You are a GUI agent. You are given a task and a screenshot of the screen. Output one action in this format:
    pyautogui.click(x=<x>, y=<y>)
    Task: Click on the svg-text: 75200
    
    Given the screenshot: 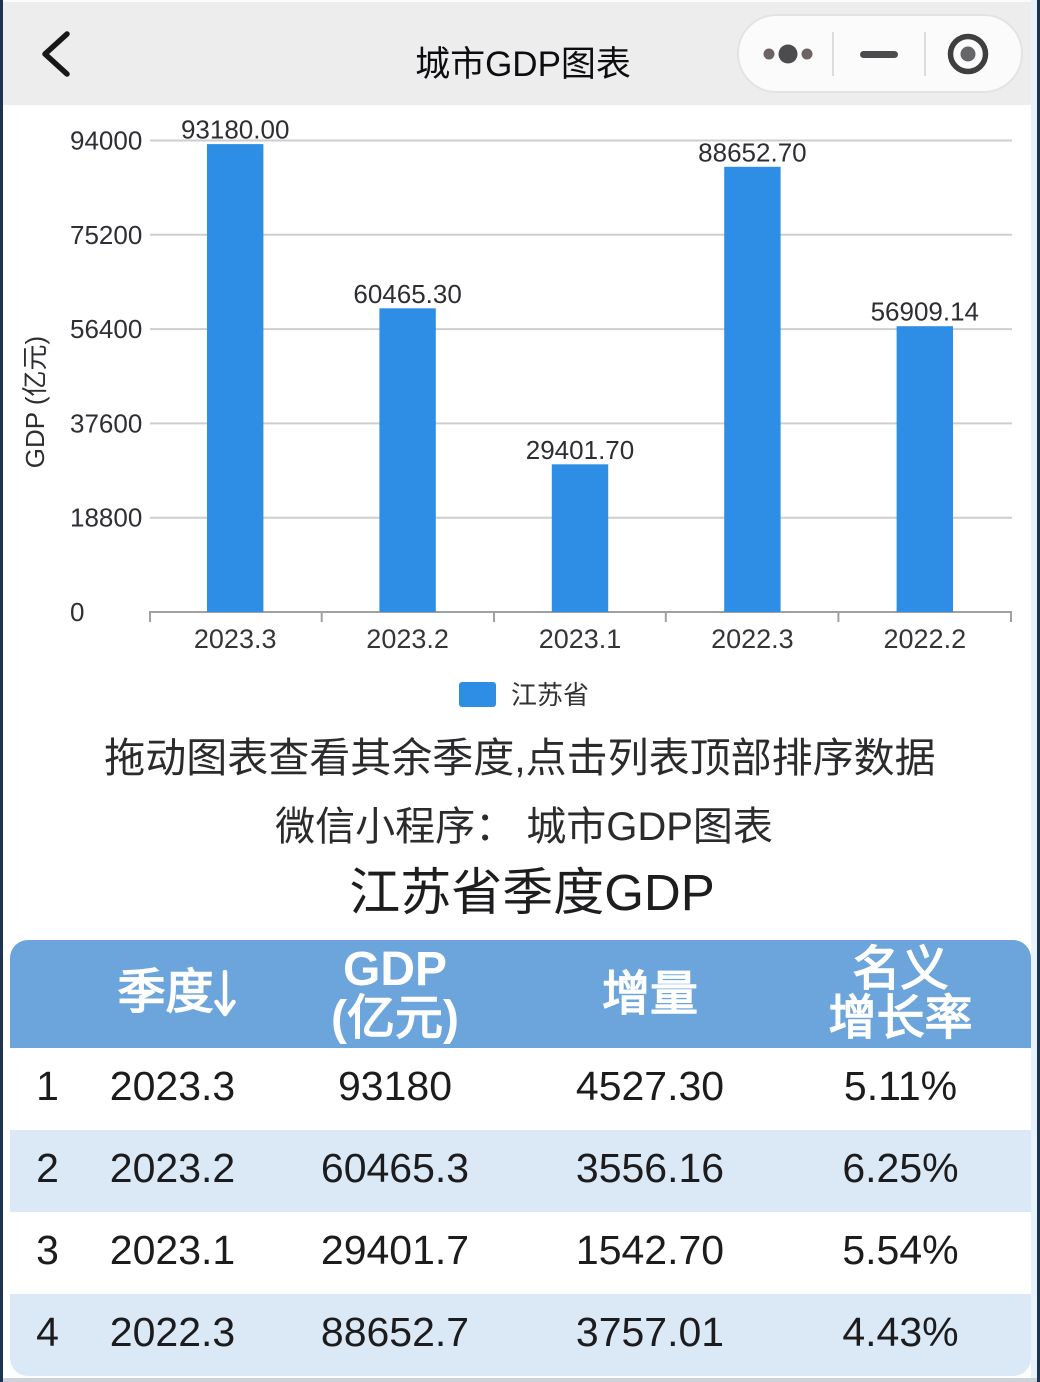 What is the action you would take?
    pyautogui.click(x=106, y=235)
    